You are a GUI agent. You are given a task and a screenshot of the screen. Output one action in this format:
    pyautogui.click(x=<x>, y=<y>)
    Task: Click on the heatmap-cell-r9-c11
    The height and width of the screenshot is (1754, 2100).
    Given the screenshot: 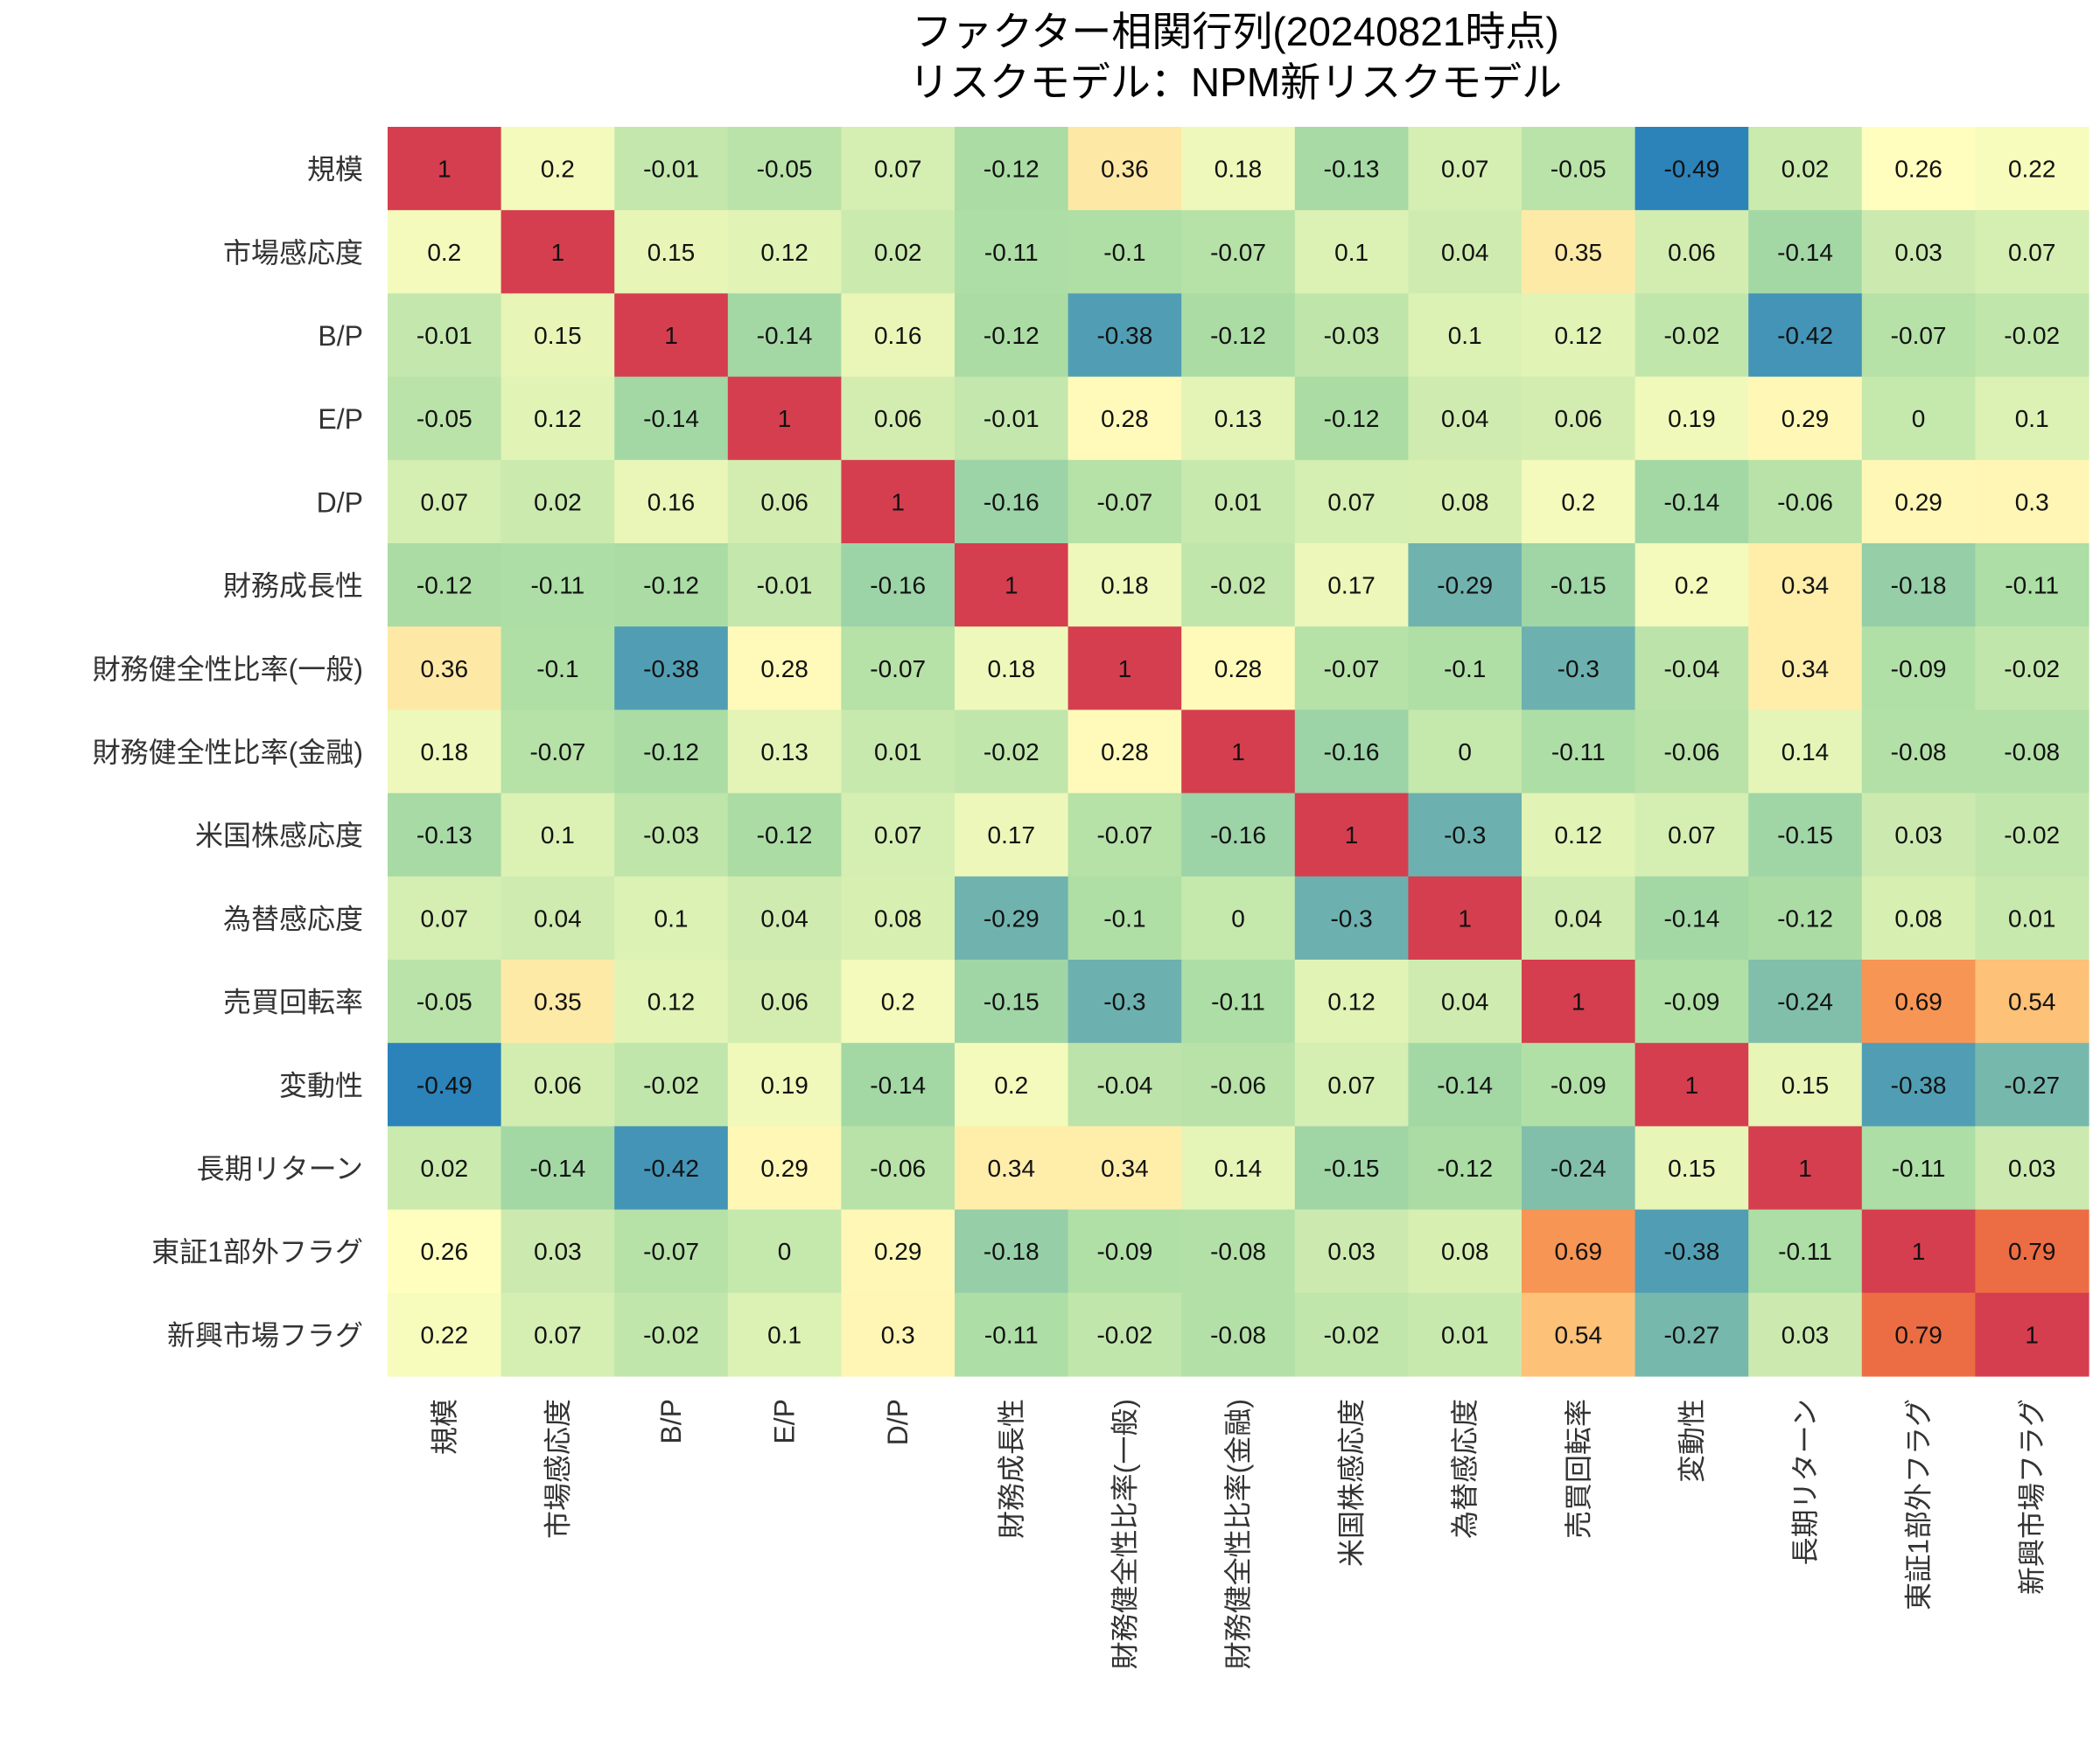 What is the action you would take?
    pyautogui.click(x=1691, y=918)
    